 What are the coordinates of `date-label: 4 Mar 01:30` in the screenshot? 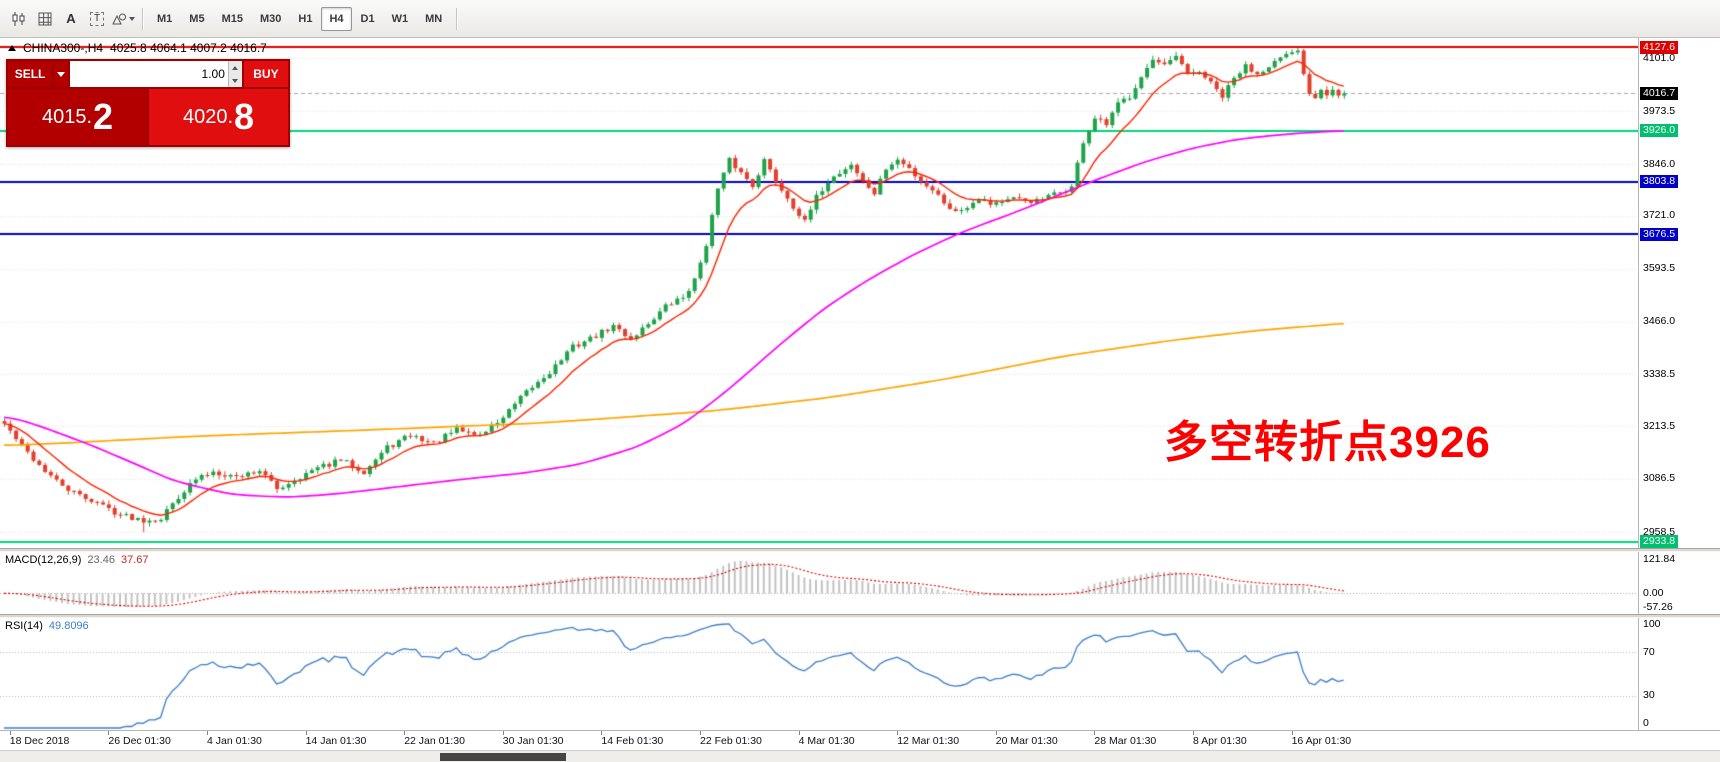 It's located at (826, 741).